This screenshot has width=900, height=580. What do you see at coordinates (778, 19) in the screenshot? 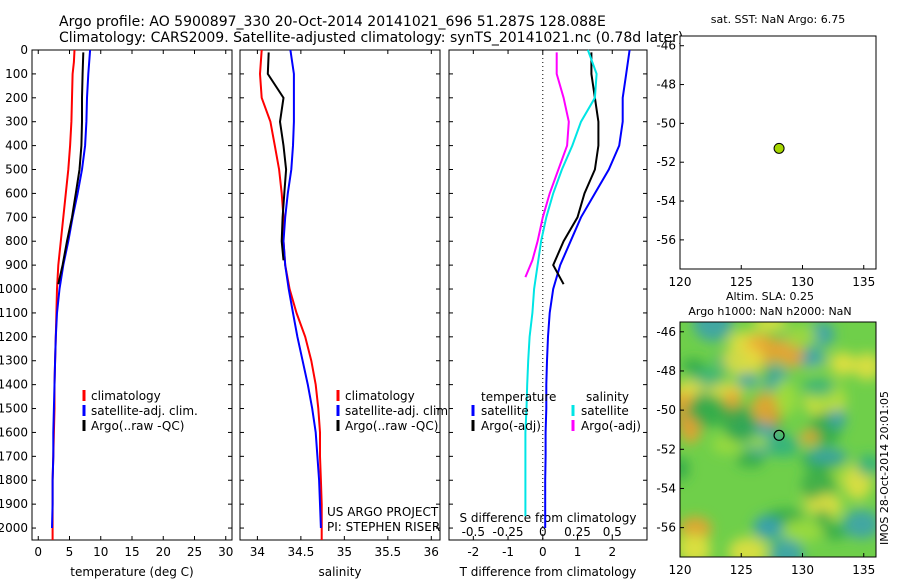
I see `location-title: sat. SST: NaN Argo: 6.75` at bounding box center [778, 19].